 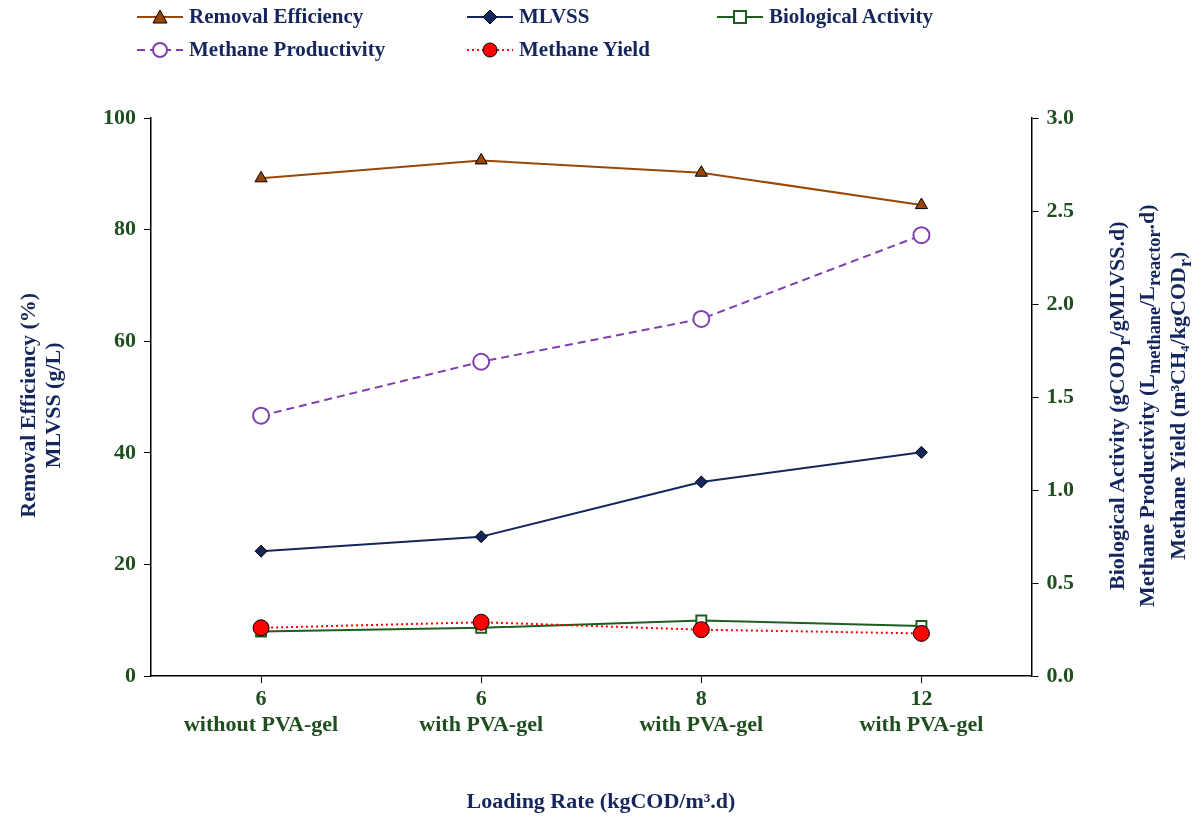 What do you see at coordinates (1060, 488) in the screenshot?
I see `y2-tick-label: 1.0` at bounding box center [1060, 488].